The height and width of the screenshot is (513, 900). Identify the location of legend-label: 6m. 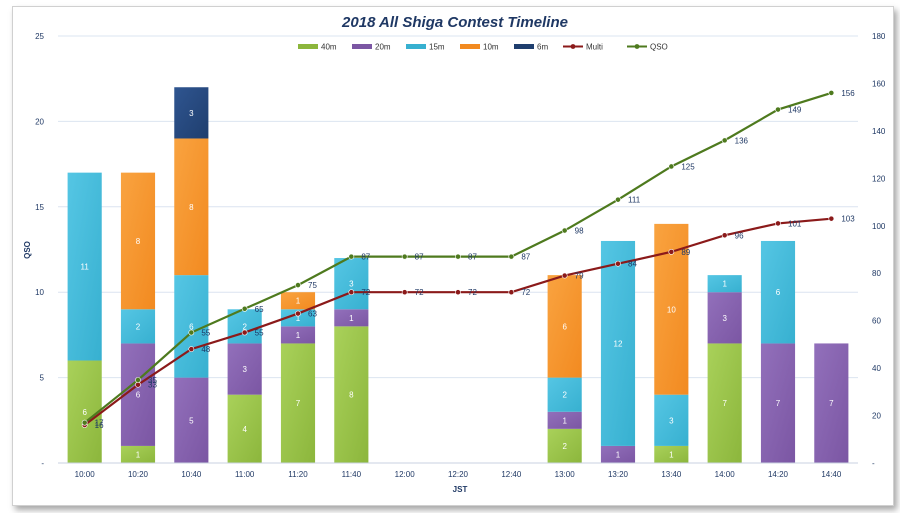
(542, 47).